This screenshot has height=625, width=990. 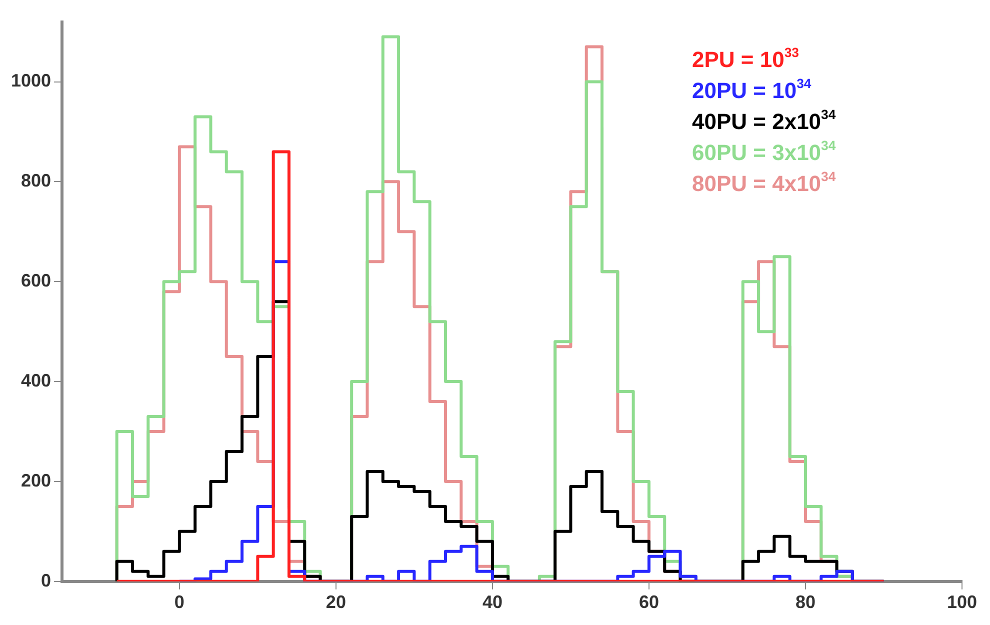 What do you see at coordinates (492, 602) in the screenshot?
I see `x-tick-label: 40` at bounding box center [492, 602].